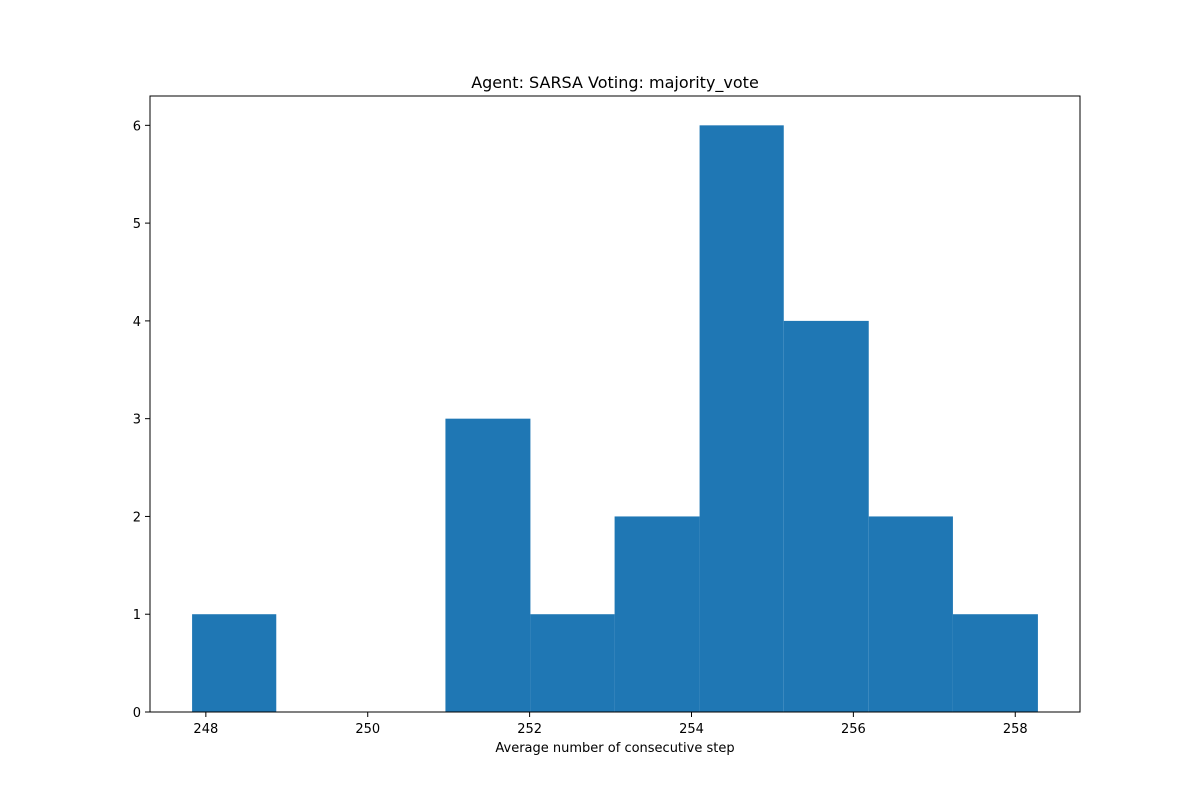 Image resolution: width=1200 pixels, height=800 pixels. Describe the element at coordinates (610, 724) in the screenshot. I see `x-axis-ticks: 248 250 252 254 256 258` at that location.